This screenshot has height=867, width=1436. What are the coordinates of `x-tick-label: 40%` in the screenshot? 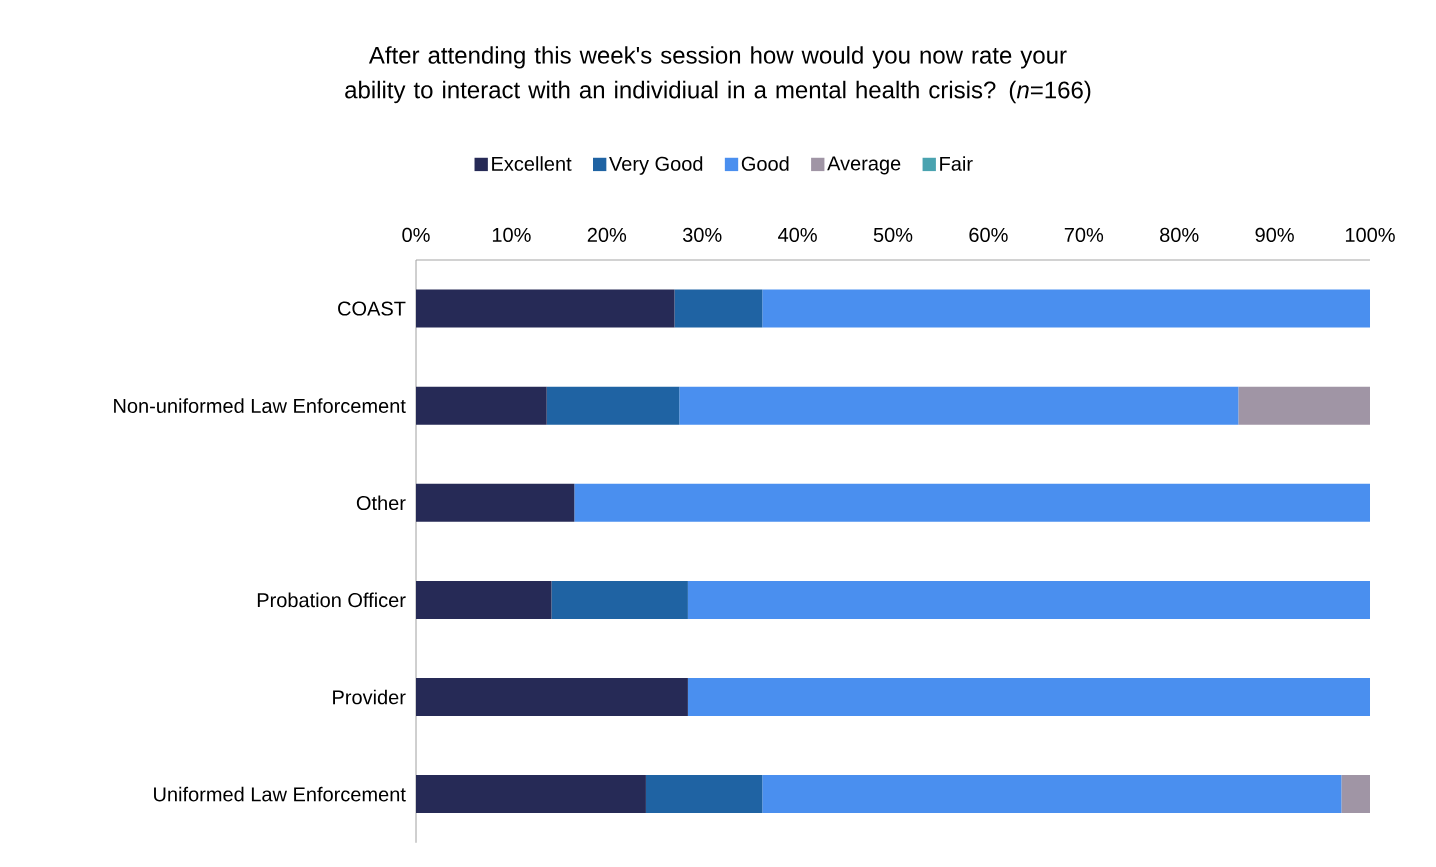 It's located at (797, 235).